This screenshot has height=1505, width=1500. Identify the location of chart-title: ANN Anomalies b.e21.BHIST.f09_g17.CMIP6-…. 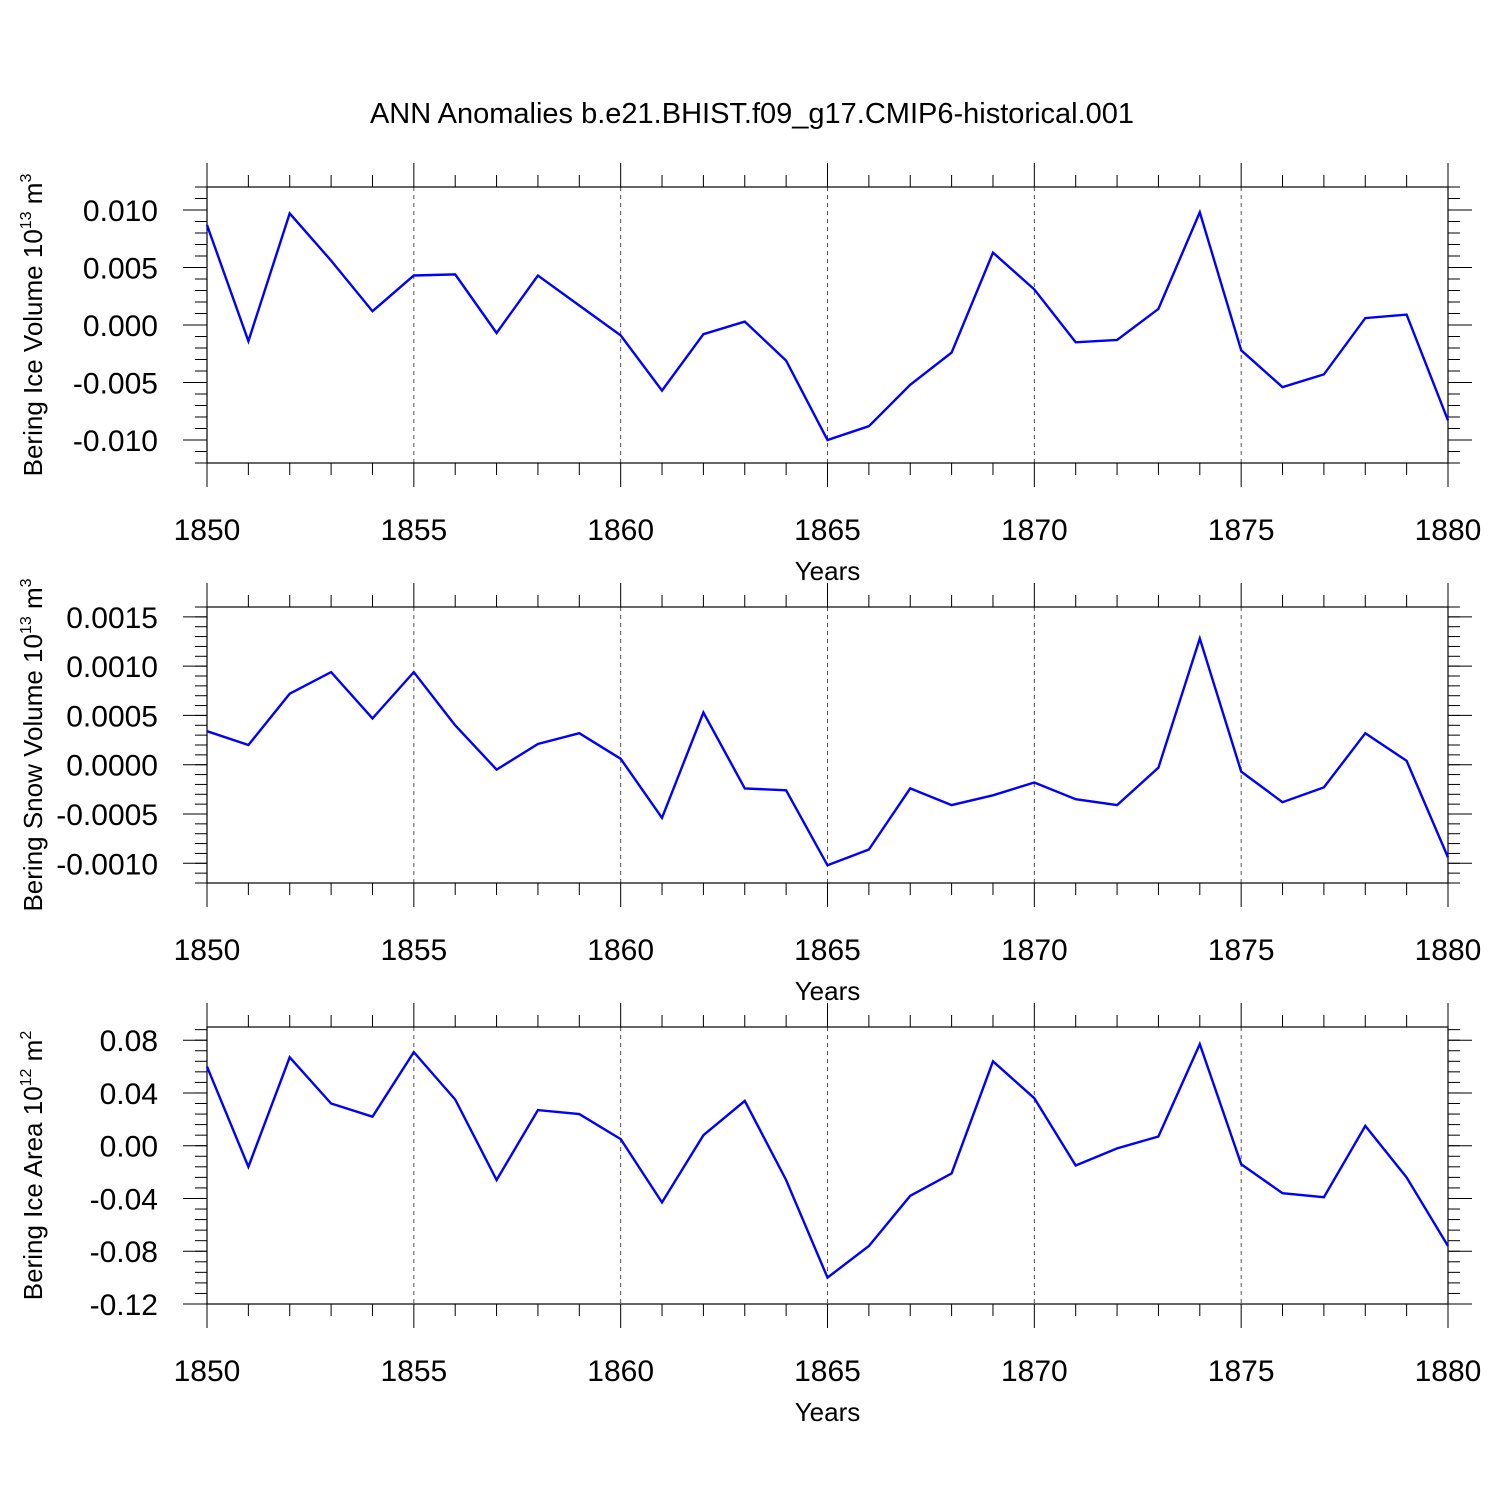
(752, 114).